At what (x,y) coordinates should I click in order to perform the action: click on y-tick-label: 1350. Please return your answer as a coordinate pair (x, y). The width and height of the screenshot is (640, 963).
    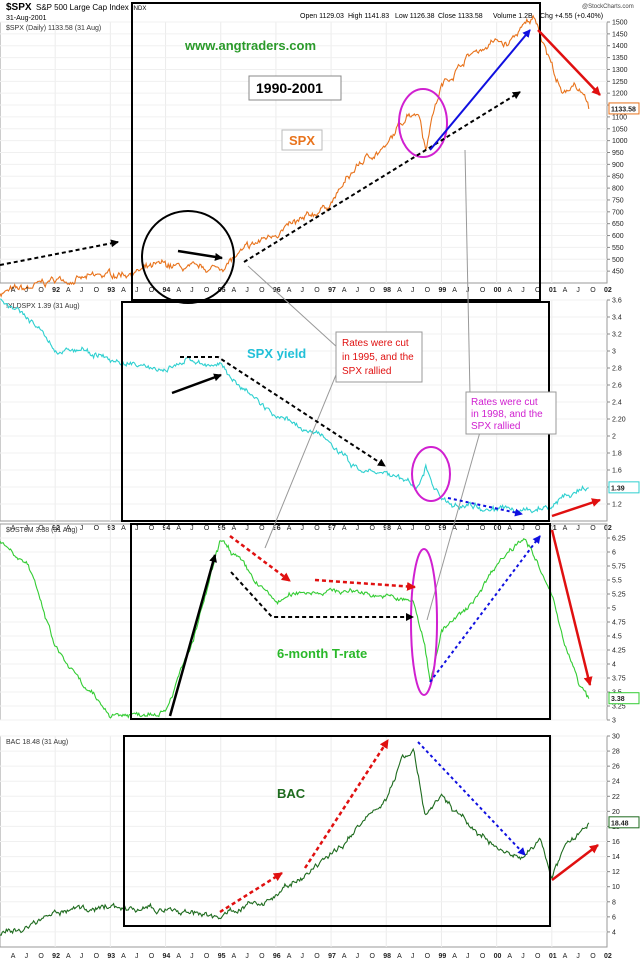
    Looking at the image, I should click on (620, 58).